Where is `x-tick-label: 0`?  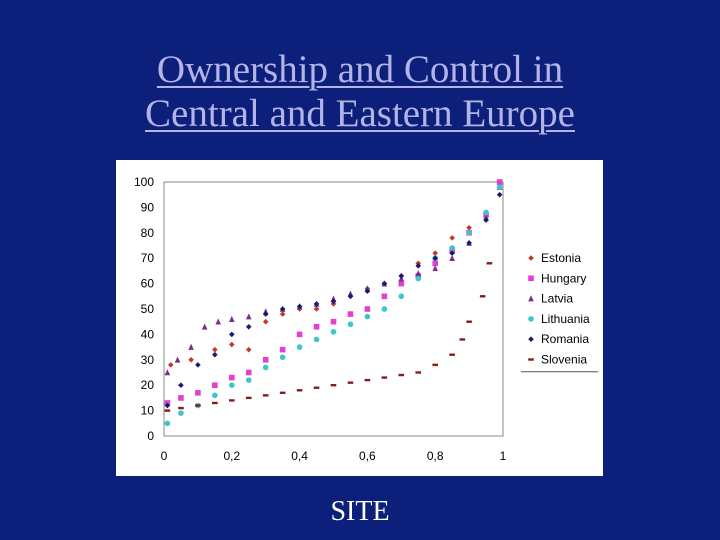
x-tick-label: 0 is located at coordinates (164, 456).